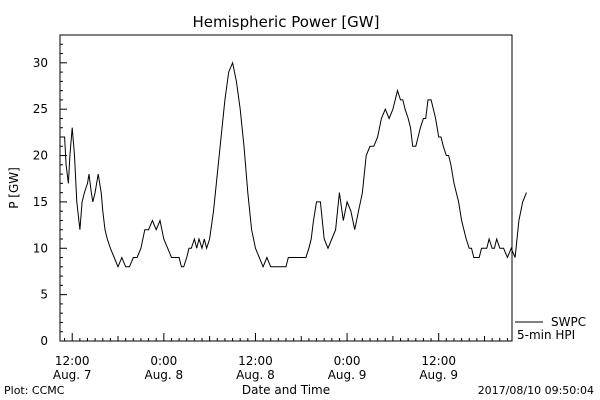 The width and height of the screenshot is (600, 400). Describe the element at coordinates (568, 322) in the screenshot. I see `legend-entry-name: SWPC` at that location.